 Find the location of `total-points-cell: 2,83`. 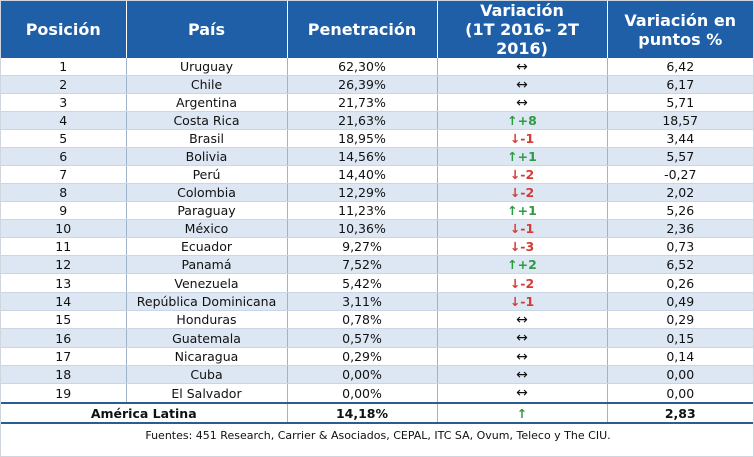

total-points-cell: 2,83 is located at coordinates (680, 413).